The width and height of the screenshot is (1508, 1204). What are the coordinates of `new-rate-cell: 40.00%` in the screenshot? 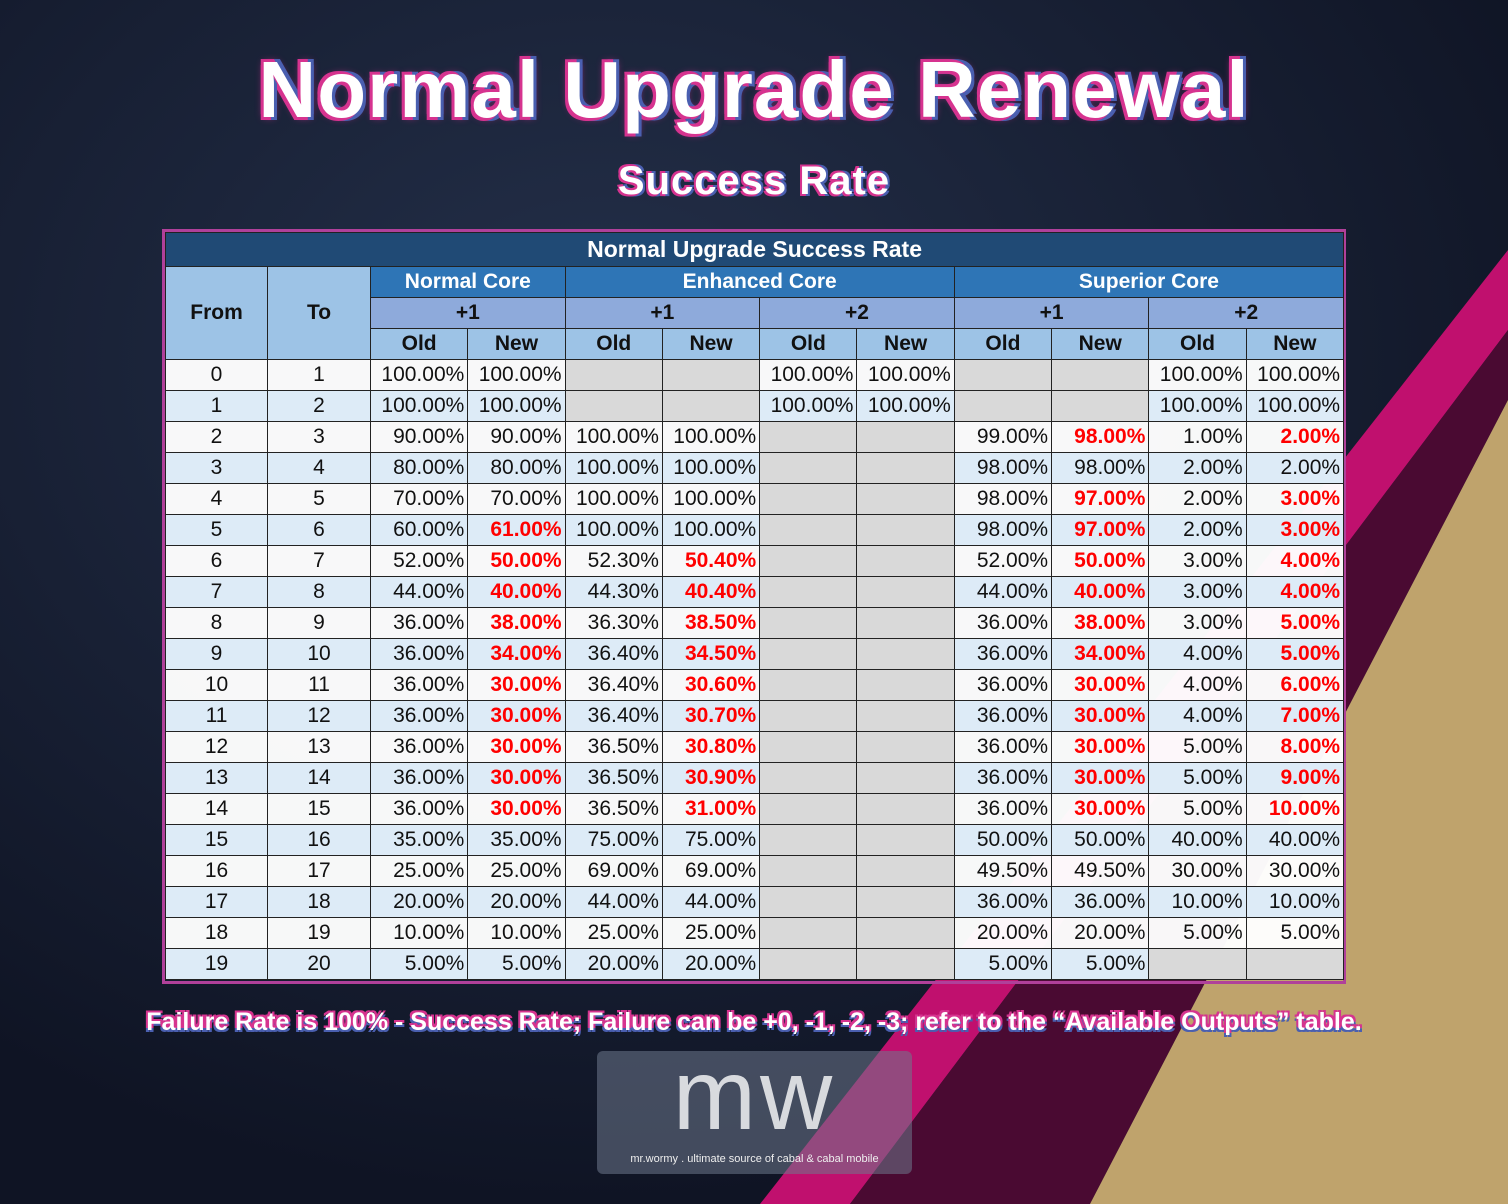 It's located at (516, 592).